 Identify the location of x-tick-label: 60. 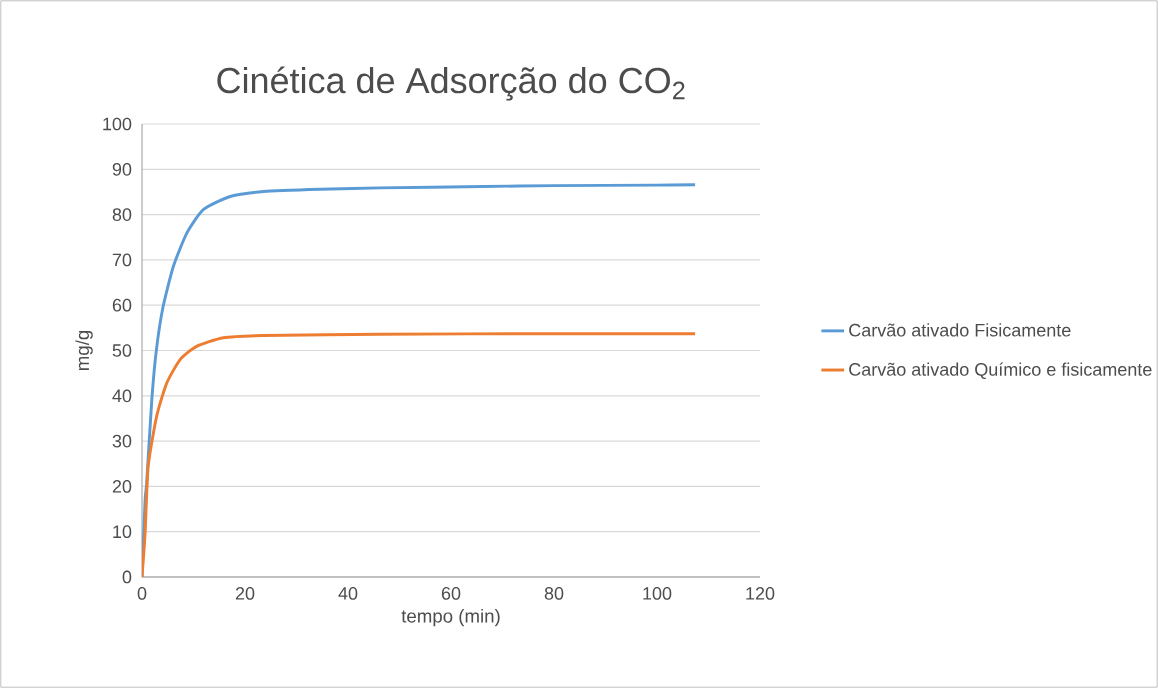
(451, 593).